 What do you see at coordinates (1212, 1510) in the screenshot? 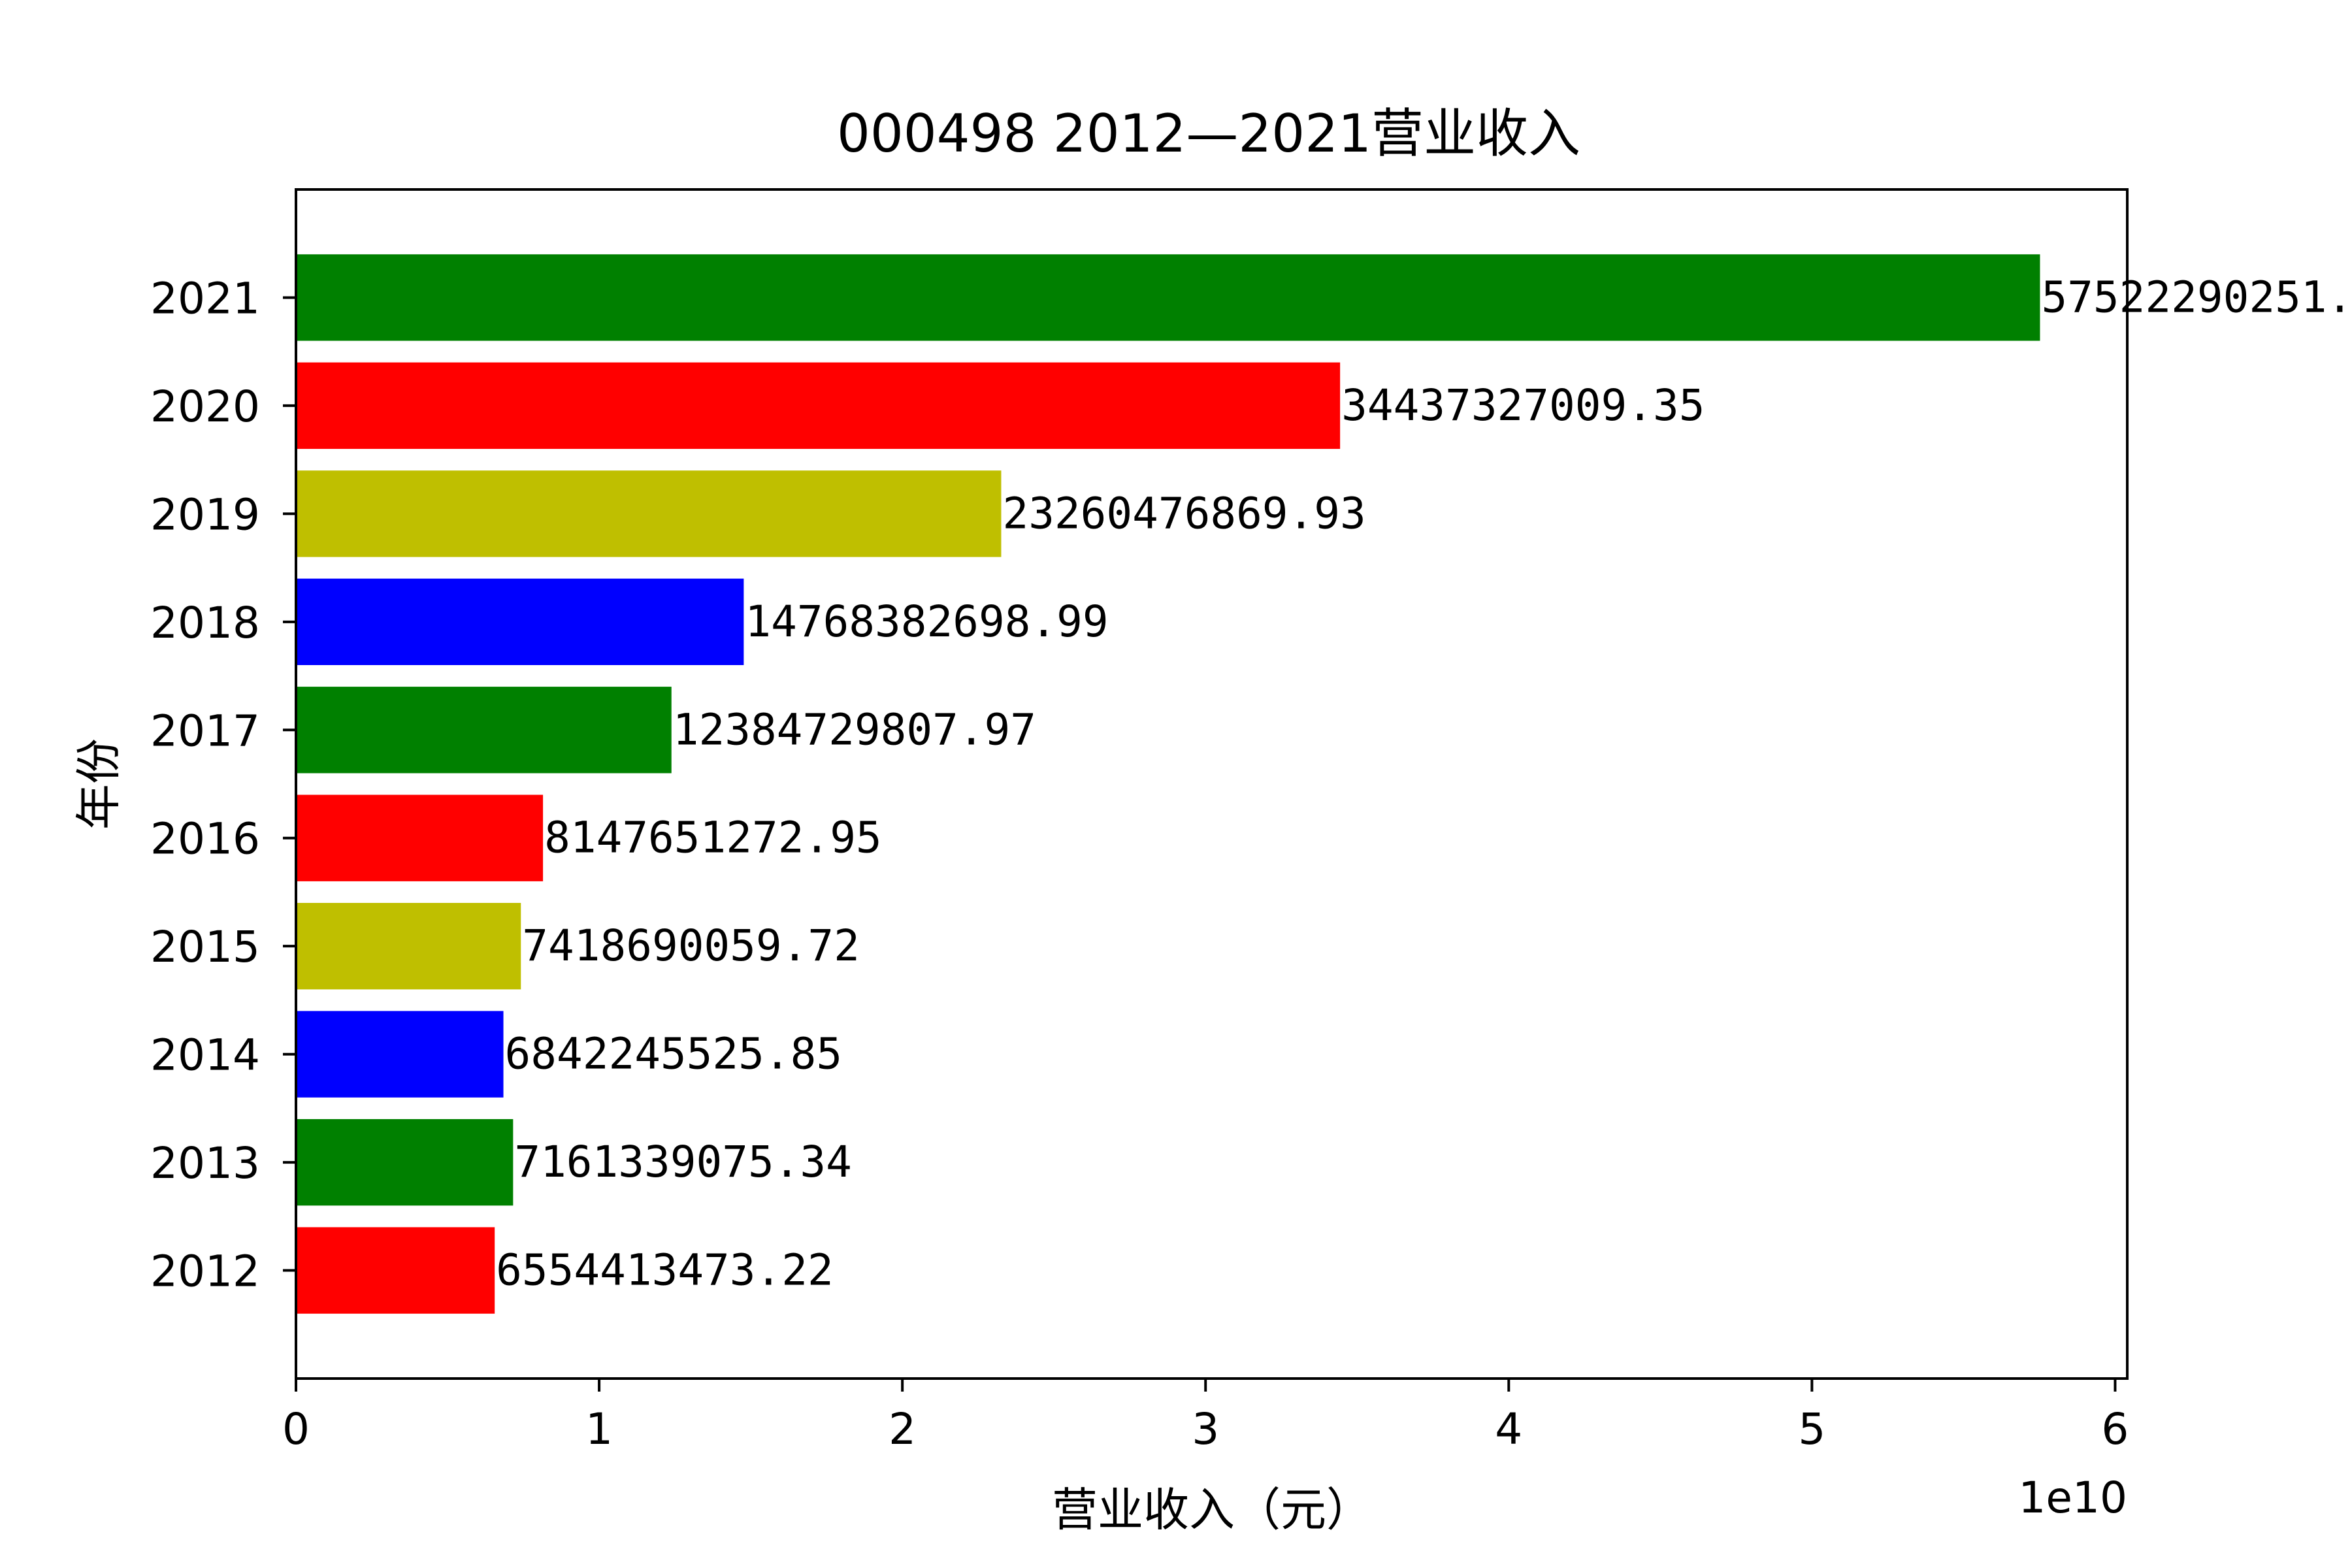
I see `x-axis-label: 营业收入（元）` at bounding box center [1212, 1510].